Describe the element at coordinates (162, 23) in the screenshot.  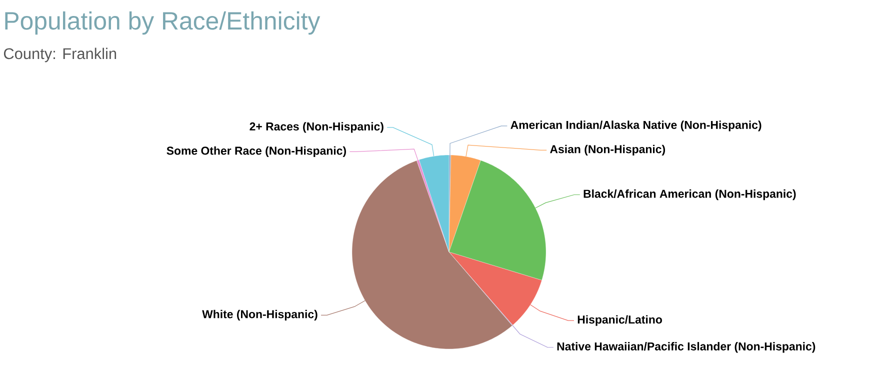
I see `chart-title: Population by Race/Ethnicity` at that location.